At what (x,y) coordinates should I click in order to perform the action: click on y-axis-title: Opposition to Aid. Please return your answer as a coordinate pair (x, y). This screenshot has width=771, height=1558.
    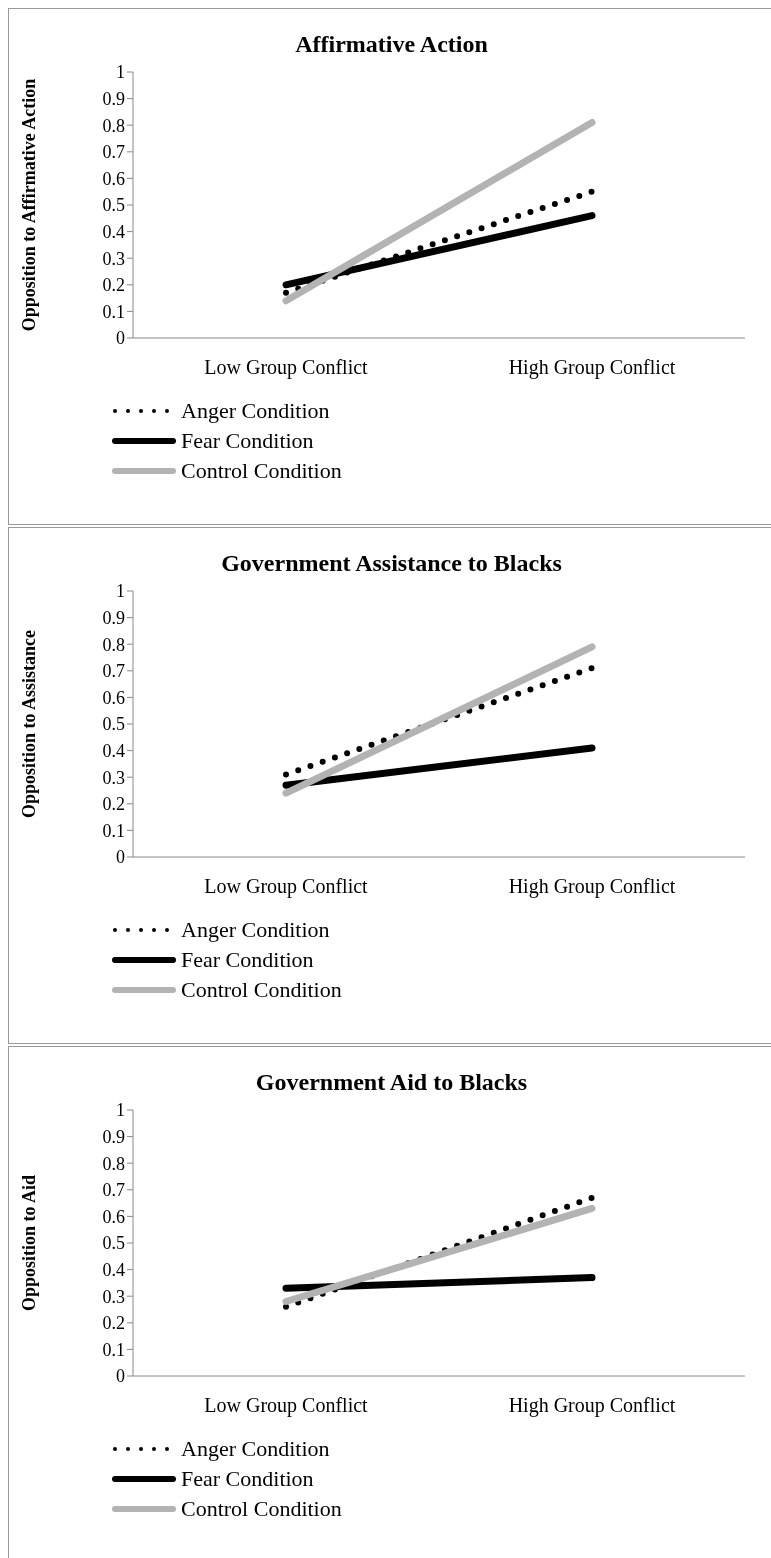
    Looking at the image, I should click on (29, 1243).